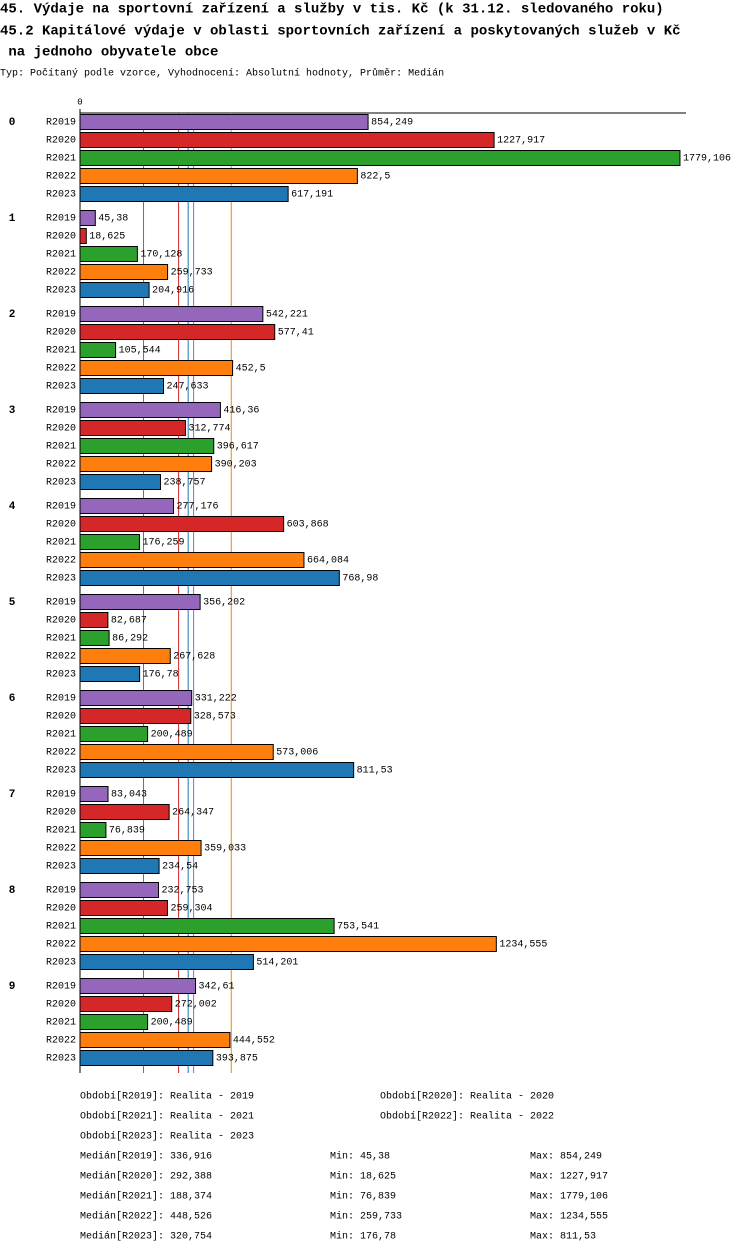 This screenshot has width=750, height=1259. Describe the element at coordinates (238, 447) in the screenshot. I see `value-label: 396,617` at that location.